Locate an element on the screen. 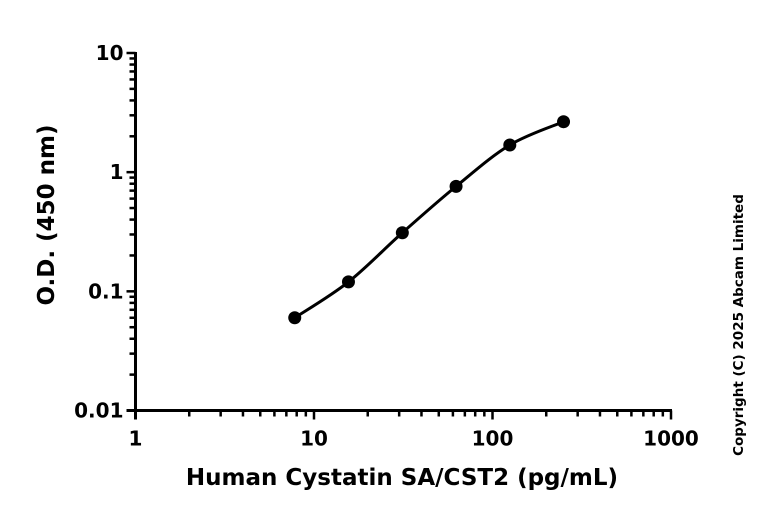  x-tick-label: 100 is located at coordinates (493, 439).